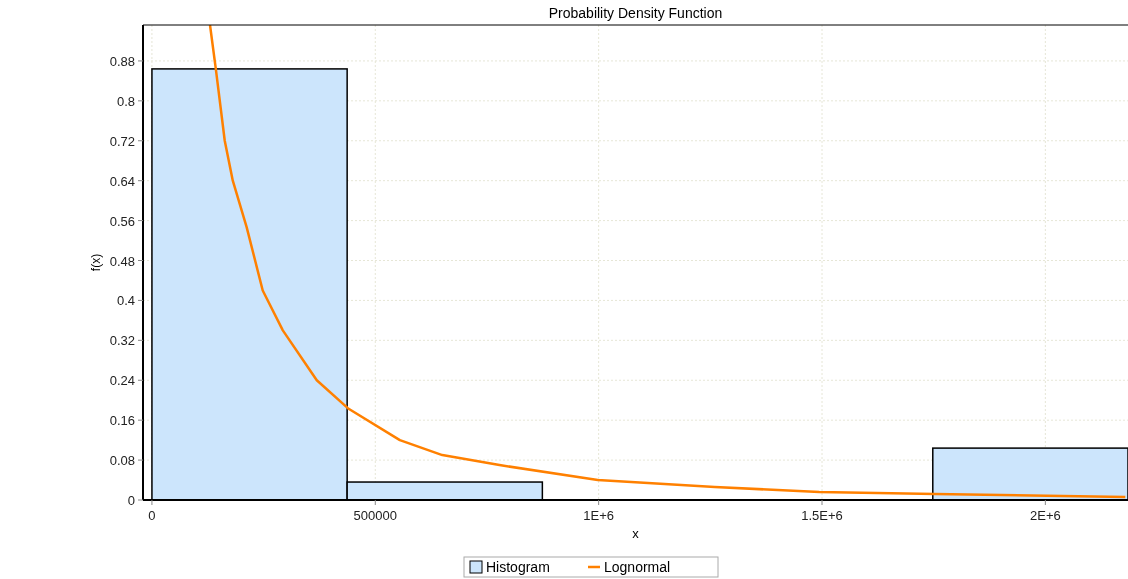 This screenshot has height=579, width=1128. What do you see at coordinates (125, 301) in the screenshot?
I see `y-tick-label: 0.4` at bounding box center [125, 301].